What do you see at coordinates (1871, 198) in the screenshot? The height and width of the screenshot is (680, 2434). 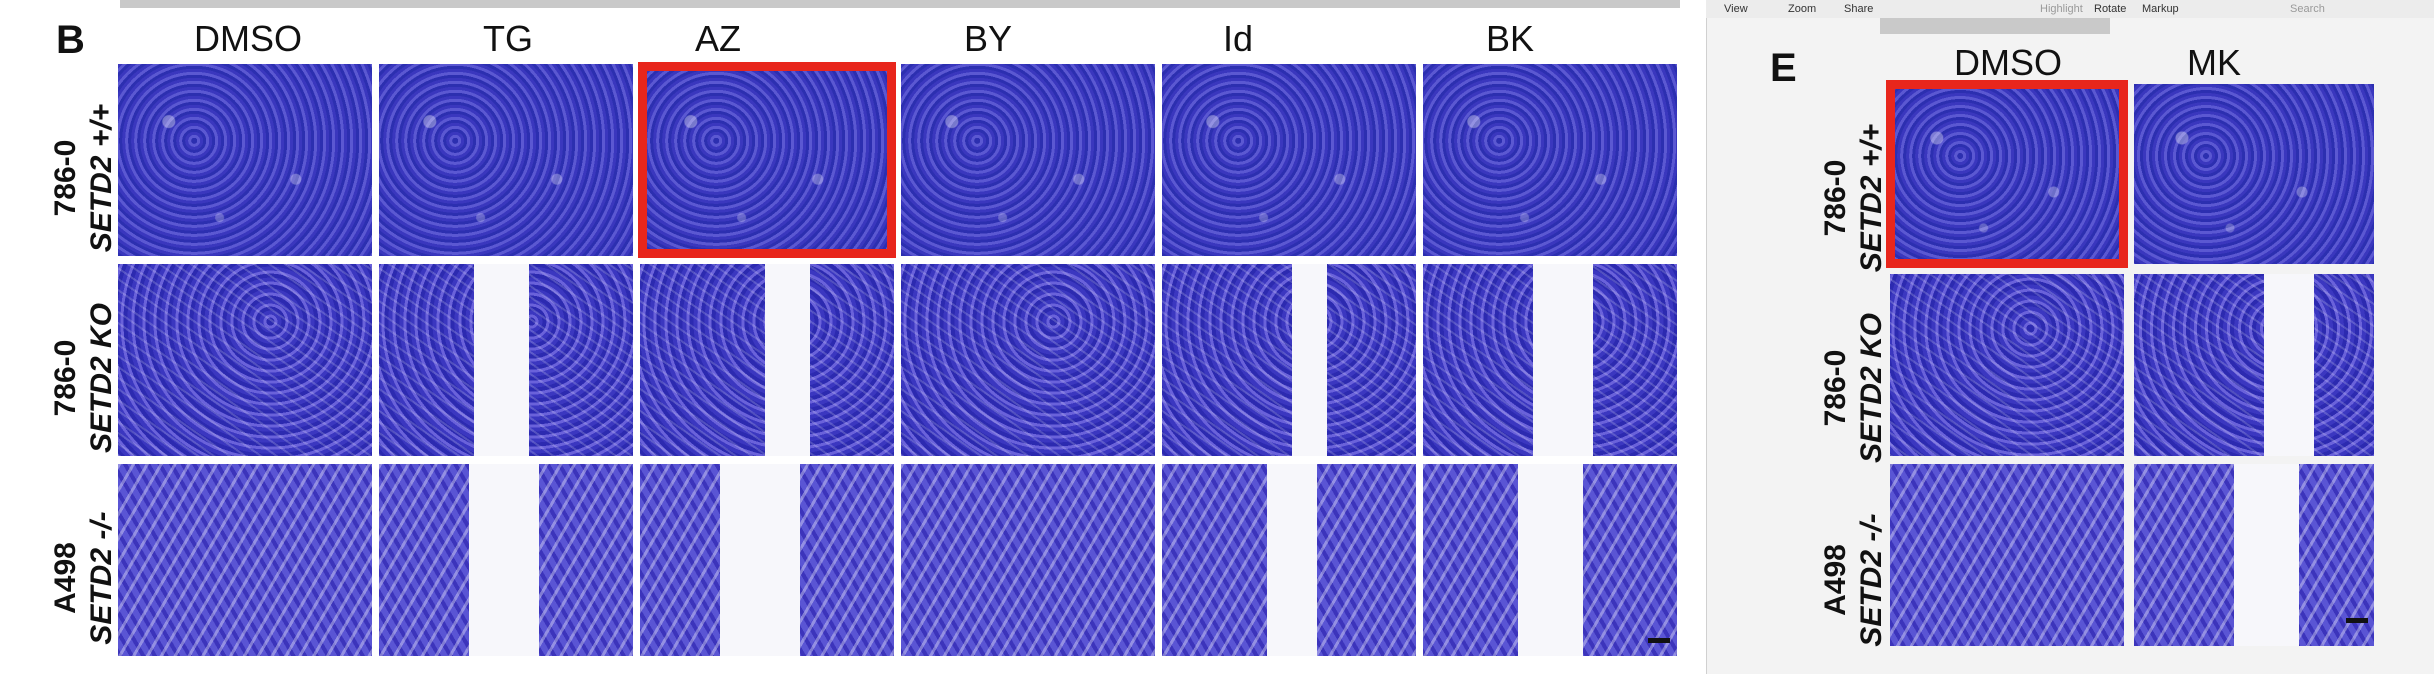 I see `row-label-e-1-gene: SETD2 +/+` at bounding box center [1871, 198].